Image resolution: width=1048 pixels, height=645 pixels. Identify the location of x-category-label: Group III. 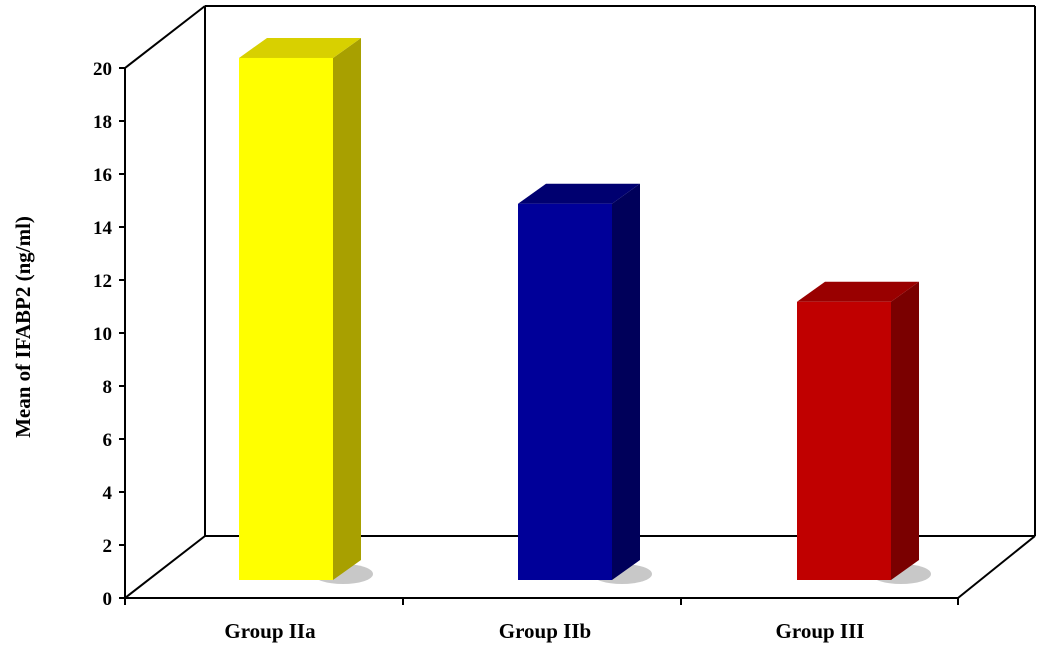
(820, 631).